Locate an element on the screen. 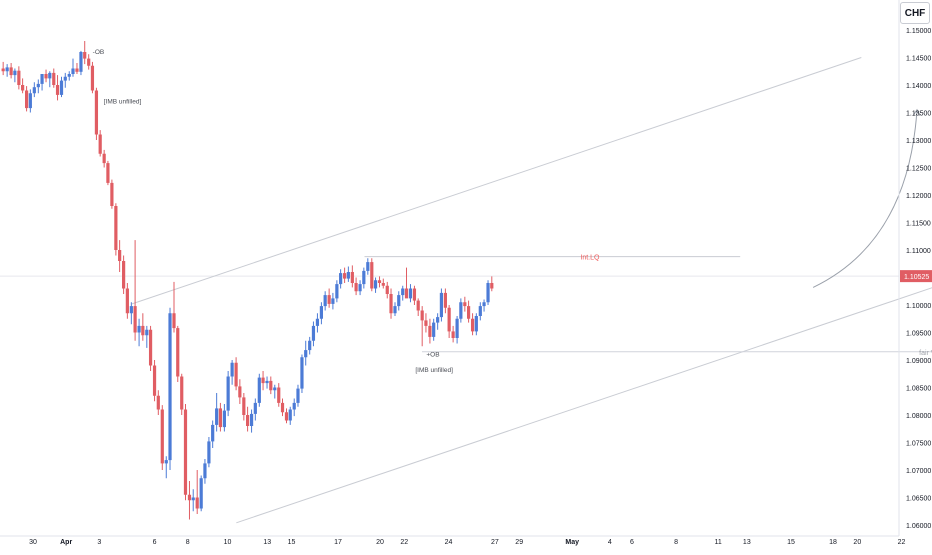  y-tick-label: 1.14000 is located at coordinates (918, 86).